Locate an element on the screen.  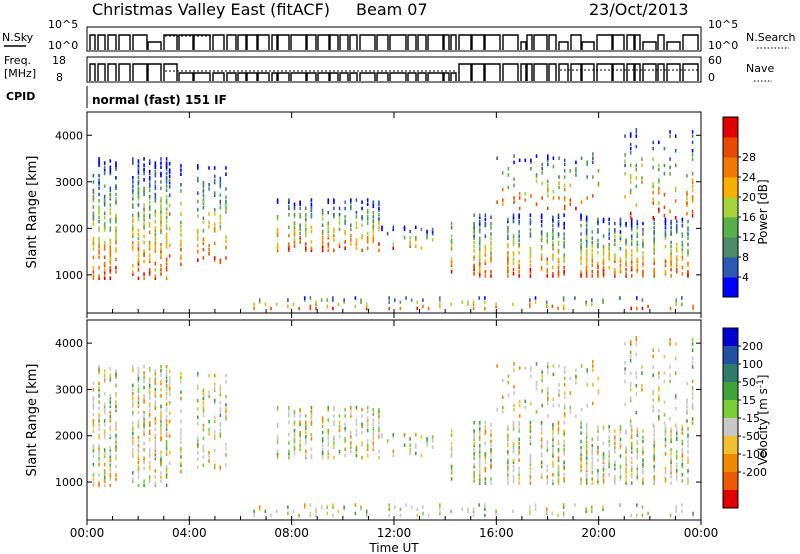
freq-segment is located at coordinates (492, 72).